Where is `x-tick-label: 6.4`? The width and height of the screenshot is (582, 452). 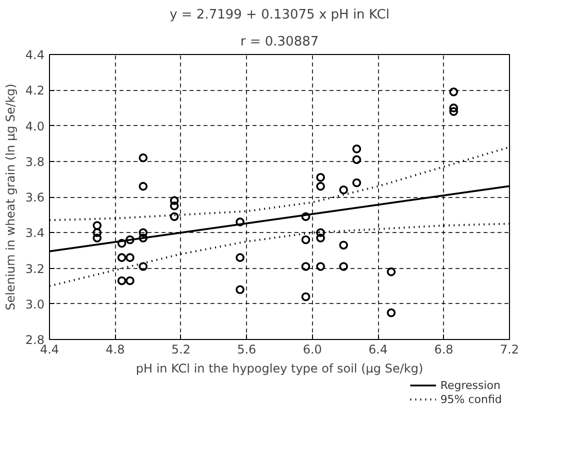 x-tick-label: 6.4 is located at coordinates (378, 349).